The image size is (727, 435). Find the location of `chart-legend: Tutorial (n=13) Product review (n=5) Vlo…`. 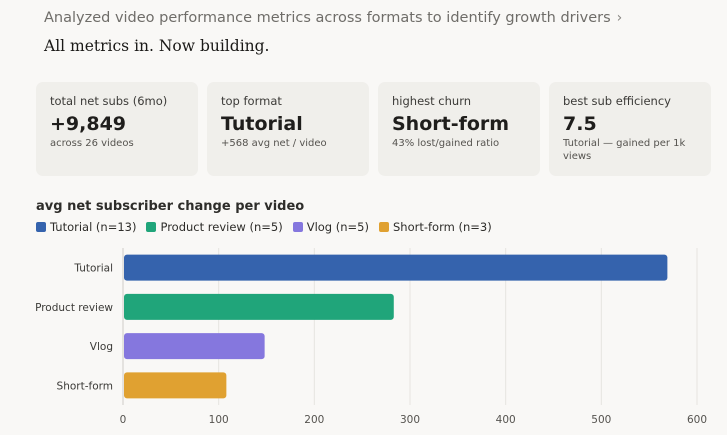

chart-legend: Tutorial (n=13) Product review (n=5) Vlo… is located at coordinates (264, 227).